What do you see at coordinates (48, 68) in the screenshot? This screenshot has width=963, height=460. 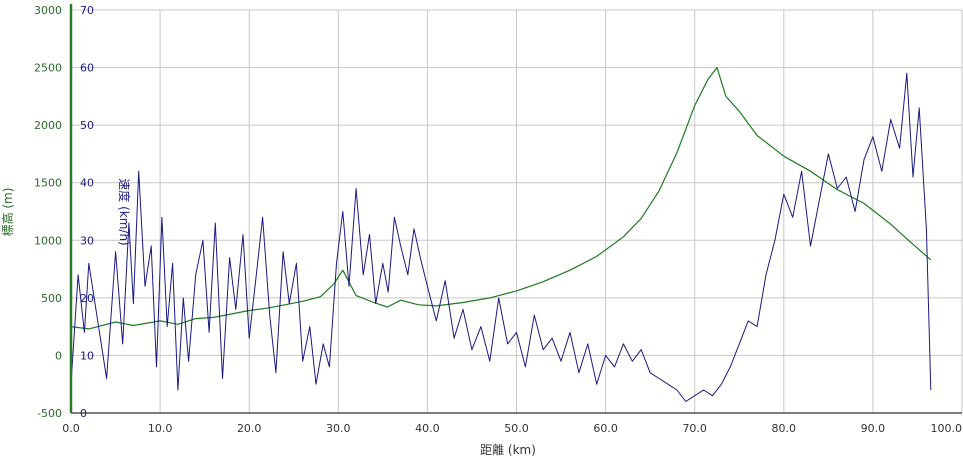 I see `elevation-tick-label: 2500` at bounding box center [48, 68].